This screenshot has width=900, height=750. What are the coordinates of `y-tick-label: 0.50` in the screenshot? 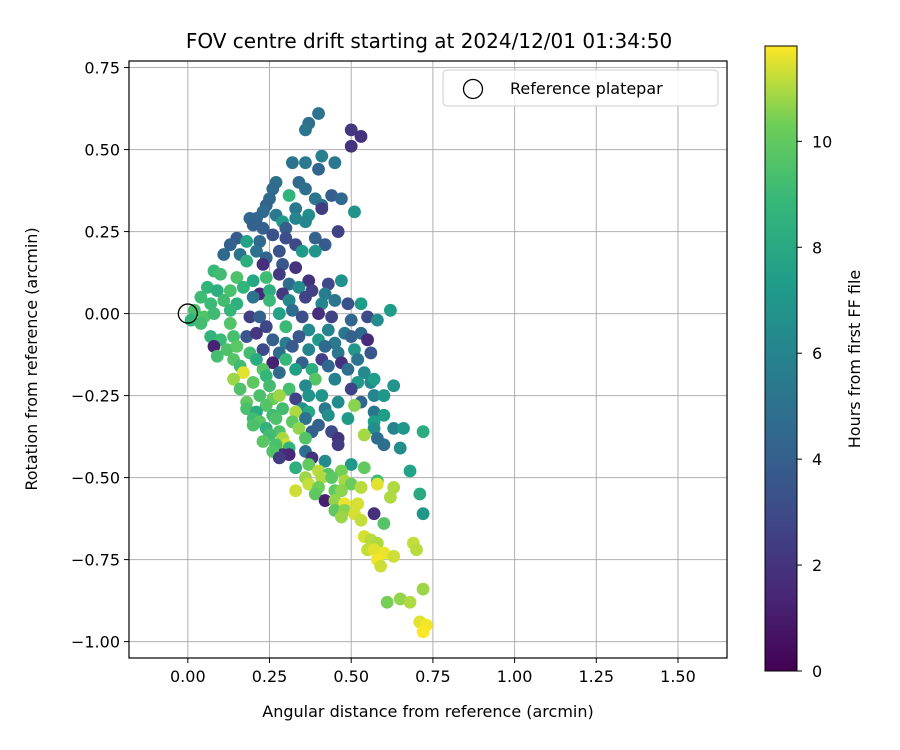 It's located at (102, 150).